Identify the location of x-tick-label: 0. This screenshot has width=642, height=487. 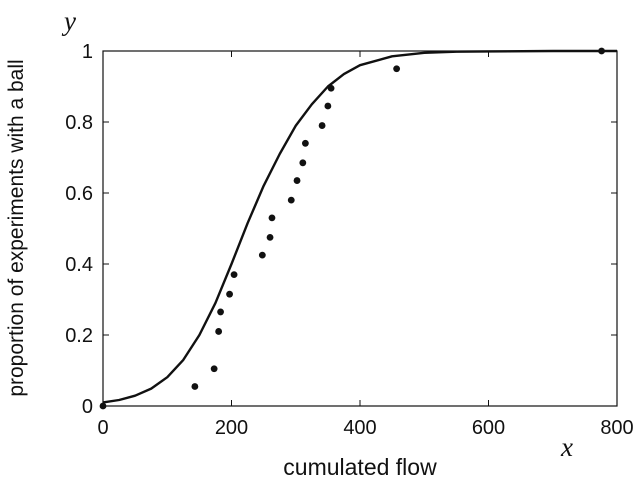
(102, 428).